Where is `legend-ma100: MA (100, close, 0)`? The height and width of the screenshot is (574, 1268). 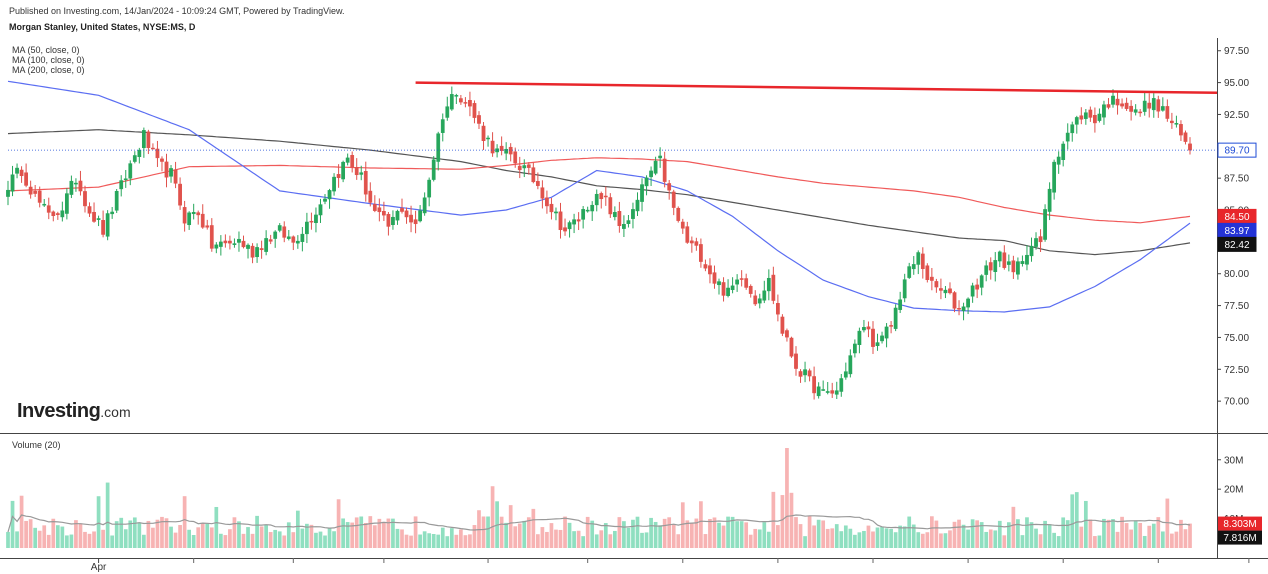
legend-ma100: MA (100, close, 0) is located at coordinates (48, 60).